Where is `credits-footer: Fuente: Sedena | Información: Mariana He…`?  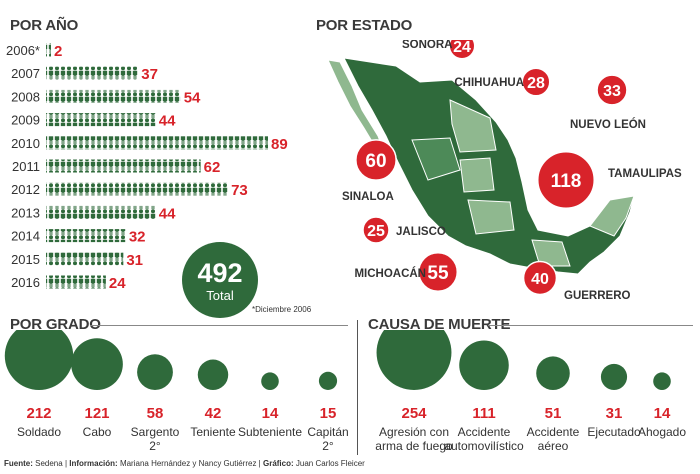 credits-footer: Fuente: Sedena | Información: Mariana He… is located at coordinates (184, 463).